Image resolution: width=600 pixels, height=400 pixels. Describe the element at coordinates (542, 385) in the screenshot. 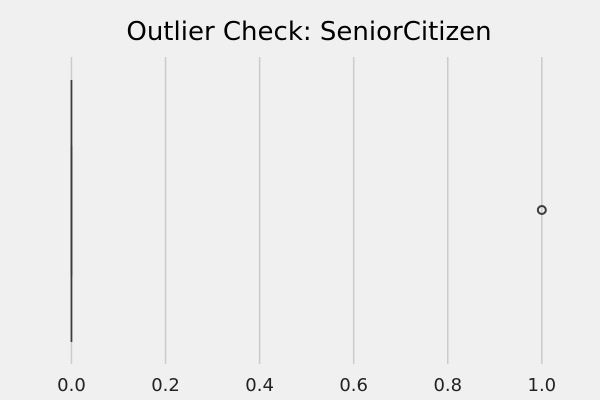

I see `x-tick-label: 1.0` at that location.